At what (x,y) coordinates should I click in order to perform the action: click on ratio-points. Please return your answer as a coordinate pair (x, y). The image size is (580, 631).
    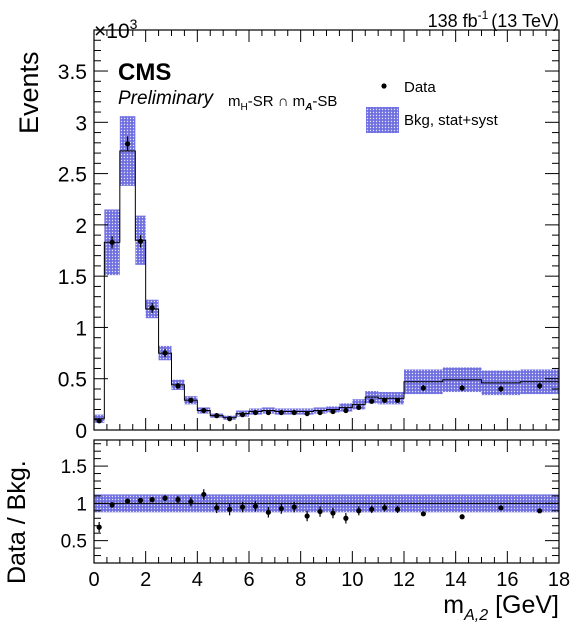
    Looking at the image, I should click on (319, 511).